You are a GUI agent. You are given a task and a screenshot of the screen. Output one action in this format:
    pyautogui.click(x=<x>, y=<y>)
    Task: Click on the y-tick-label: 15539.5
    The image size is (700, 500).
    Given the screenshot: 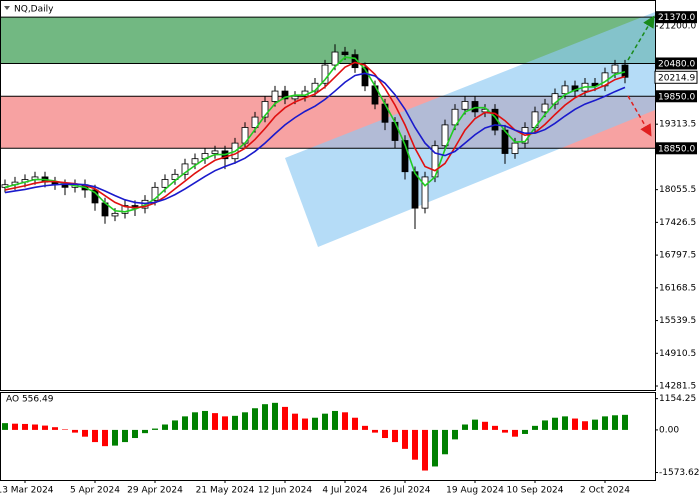 What is the action you would take?
    pyautogui.click(x=677, y=321)
    